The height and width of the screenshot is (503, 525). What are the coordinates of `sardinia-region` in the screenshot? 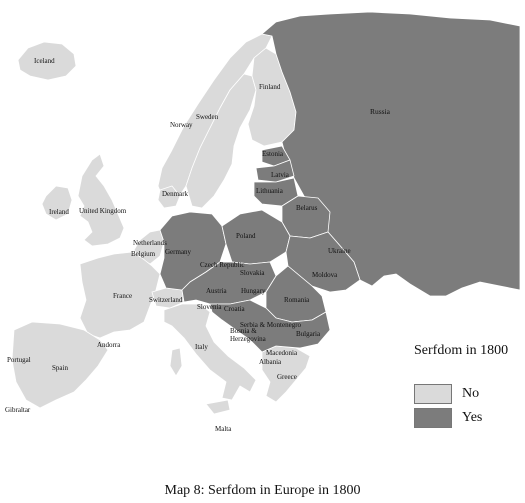 It's located at (176, 362).